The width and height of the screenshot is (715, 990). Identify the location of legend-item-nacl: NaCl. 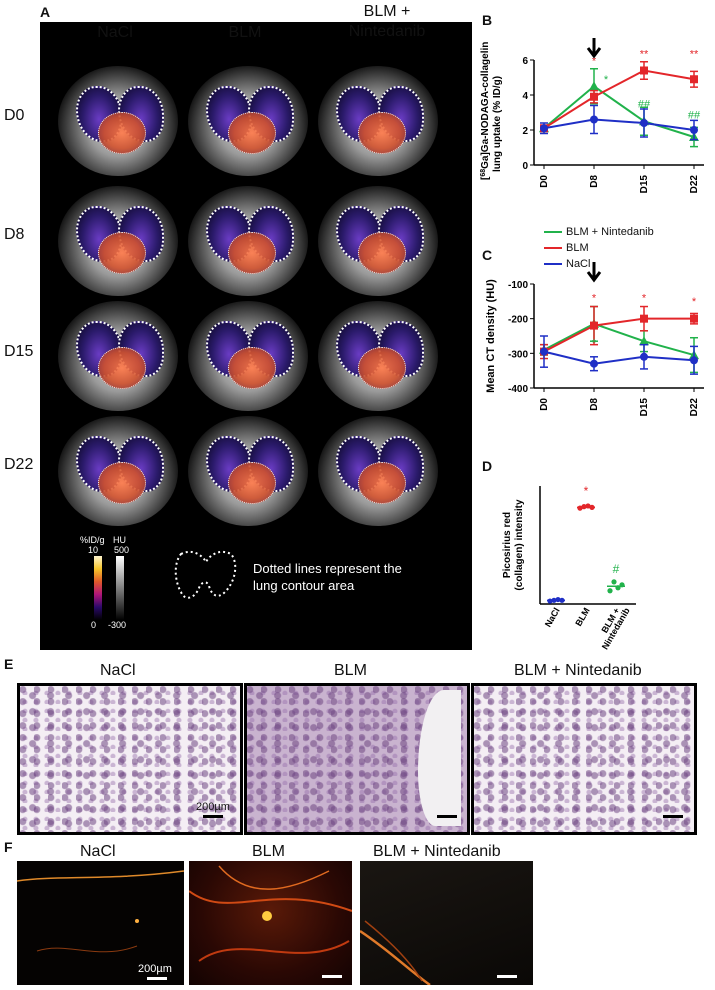
(629, 264).